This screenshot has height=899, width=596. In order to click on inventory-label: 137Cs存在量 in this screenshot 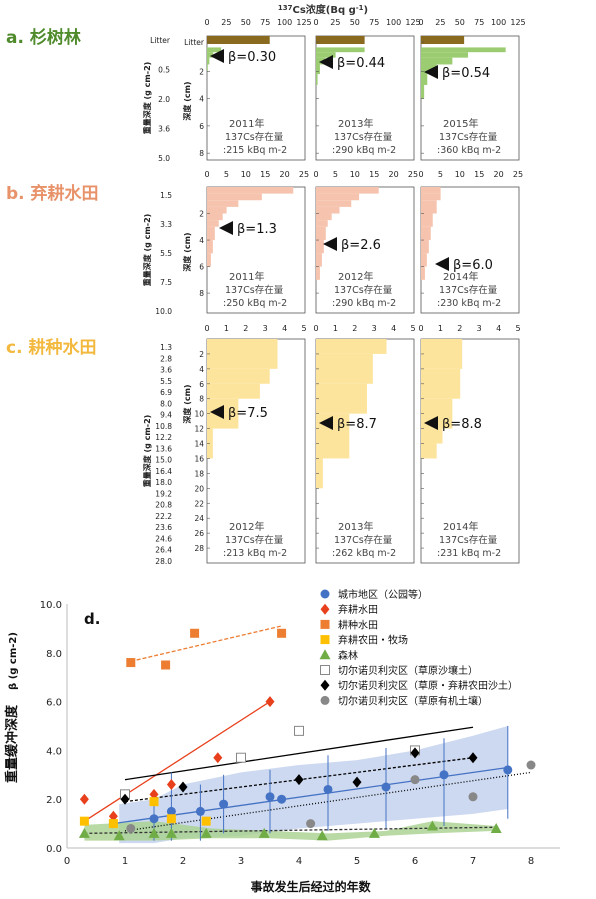, I will do `click(468, 540)`.